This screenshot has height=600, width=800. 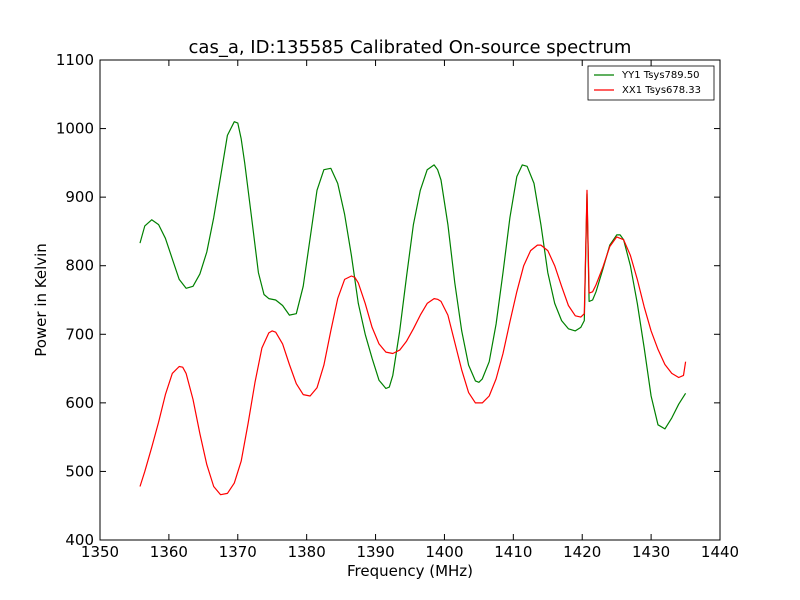 I want to click on x-tick-label: 1410, so click(x=513, y=552).